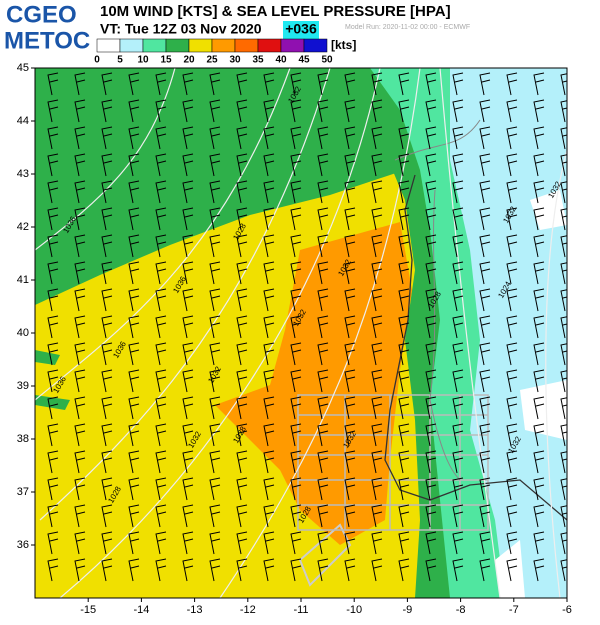  What do you see at coordinates (354, 610) in the screenshot?
I see `x-tick-label: -10` at bounding box center [354, 610].